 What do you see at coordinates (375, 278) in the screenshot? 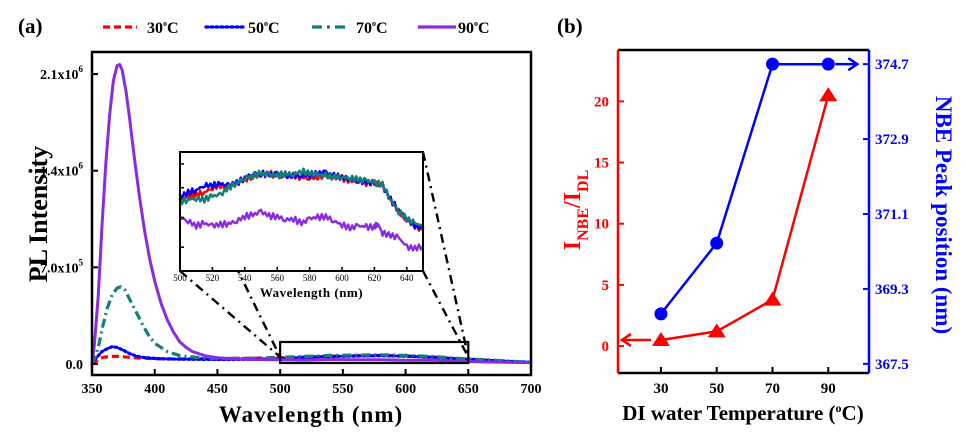
I see `inset-x-tick-label: 620` at bounding box center [375, 278].